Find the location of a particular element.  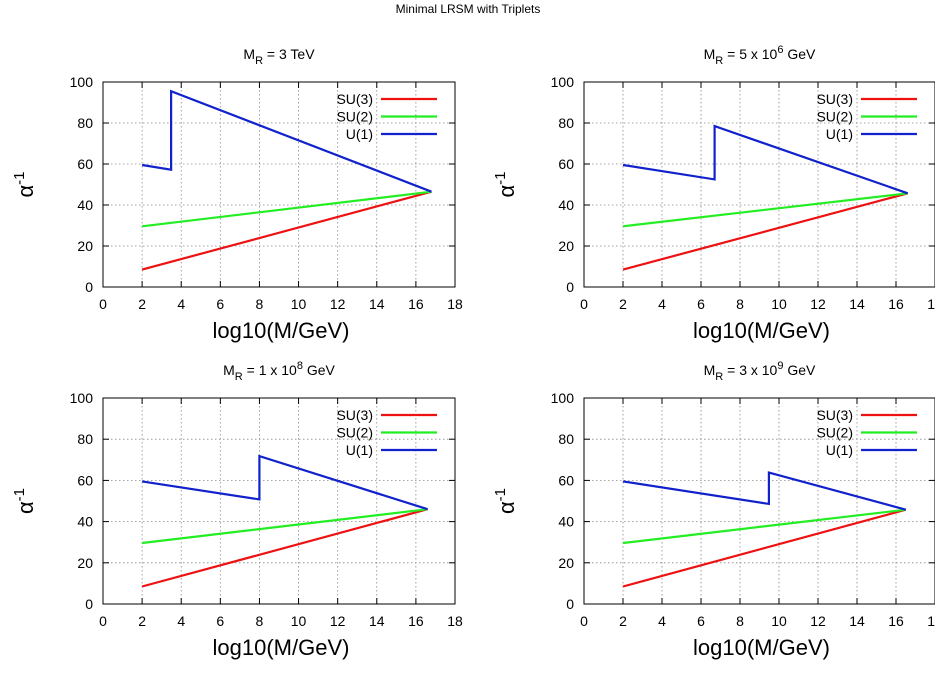

panel-title-exponent: 9 is located at coordinates (780, 366).